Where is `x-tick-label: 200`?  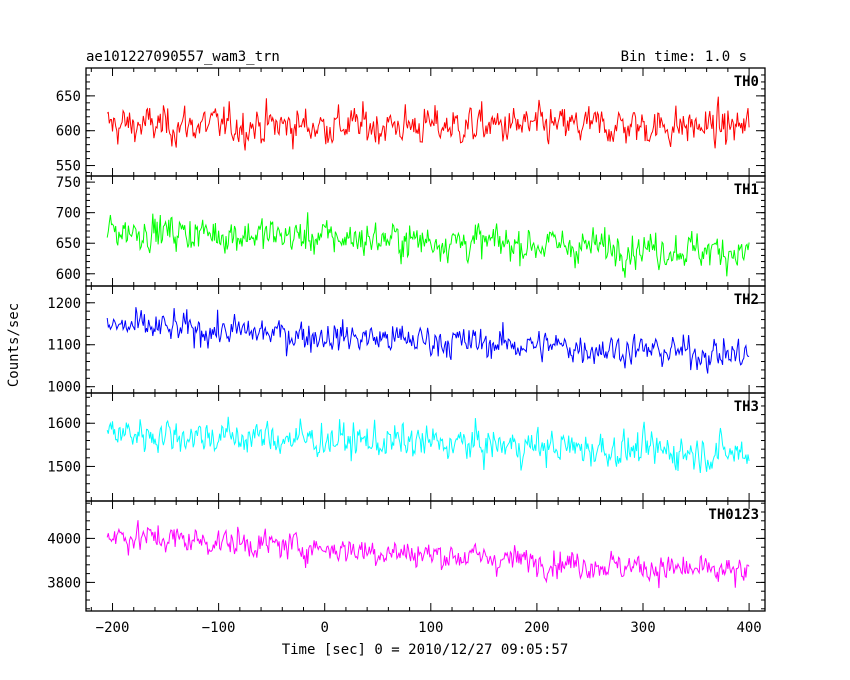
x-tick-label: 200 is located at coordinates (536, 628).